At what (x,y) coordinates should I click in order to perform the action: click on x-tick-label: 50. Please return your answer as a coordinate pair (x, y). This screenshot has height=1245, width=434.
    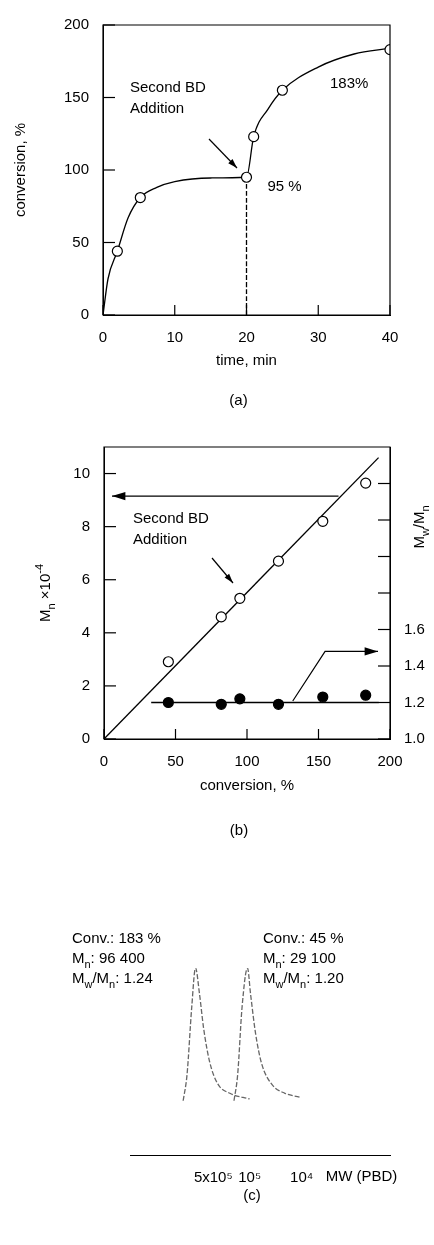
    Looking at the image, I should click on (175, 761).